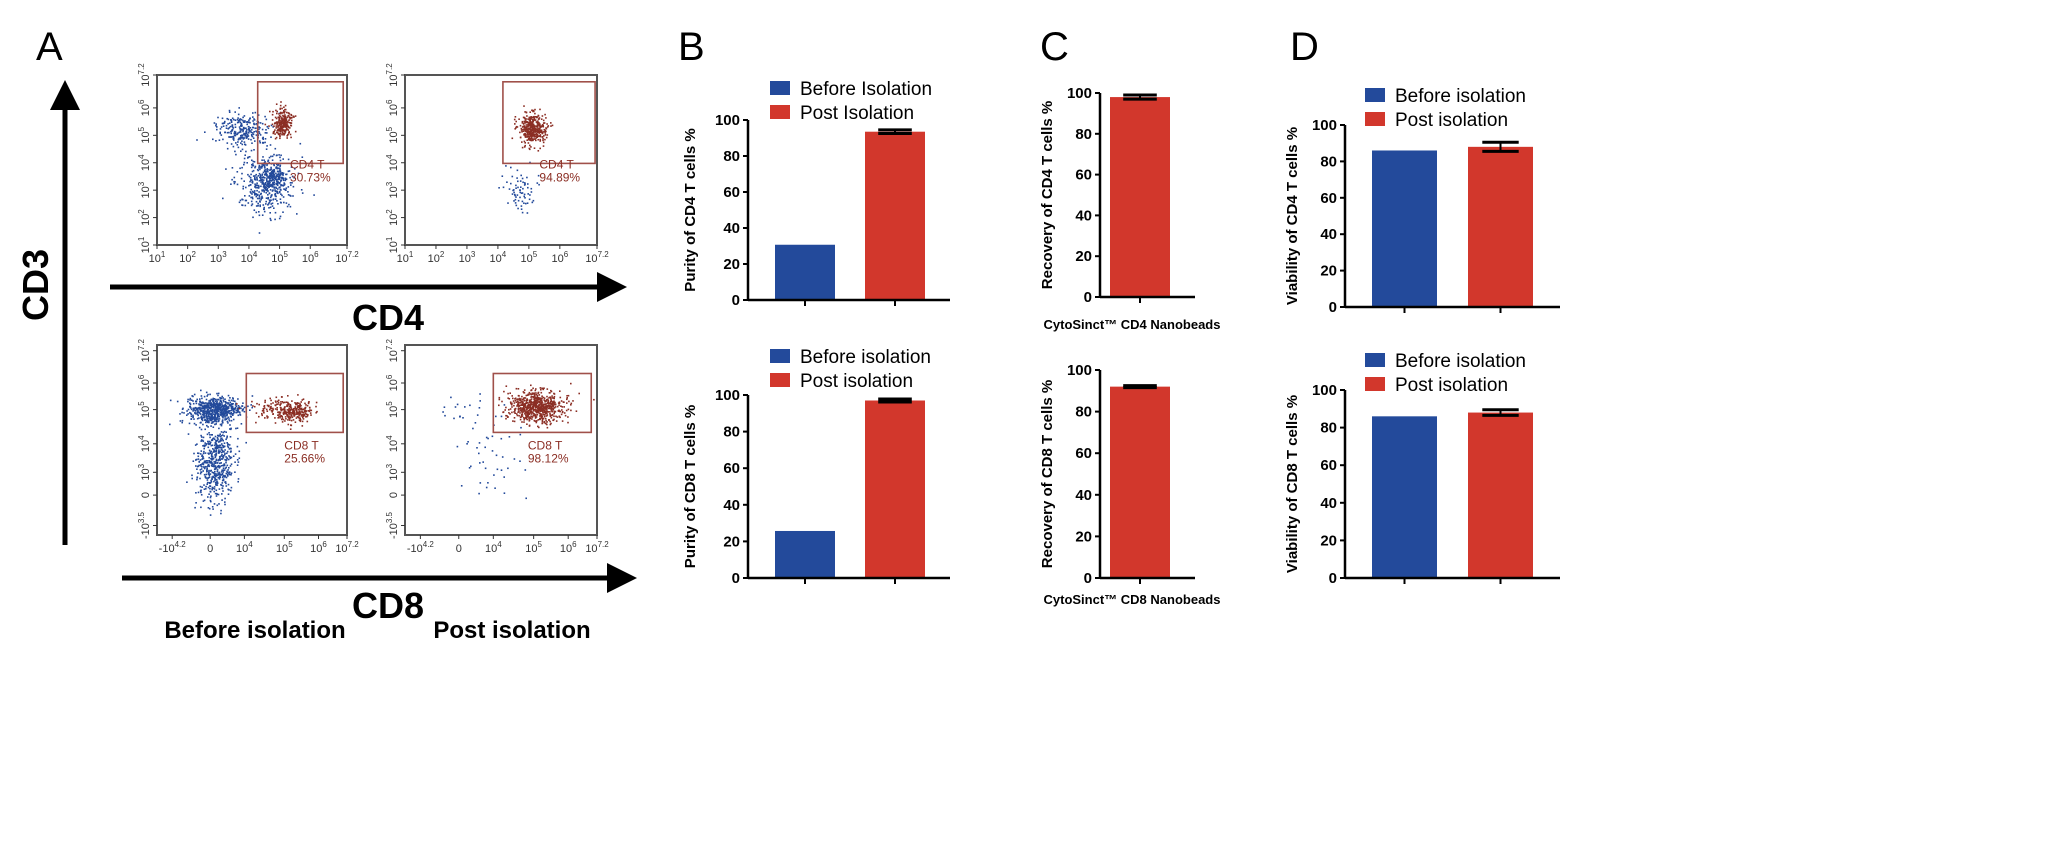 The height and width of the screenshot is (868, 2068). What do you see at coordinates (144, 107) in the screenshot?
I see `y-tick-label: 106` at bounding box center [144, 107].